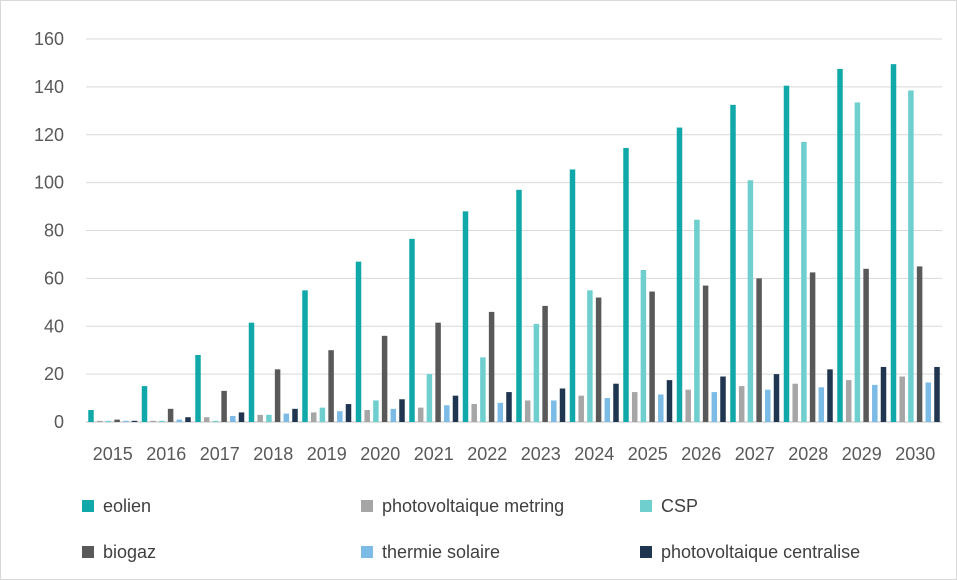 This screenshot has height=580, width=957. I want to click on bar-photovoltaique-centralise-2026, so click(723, 399).